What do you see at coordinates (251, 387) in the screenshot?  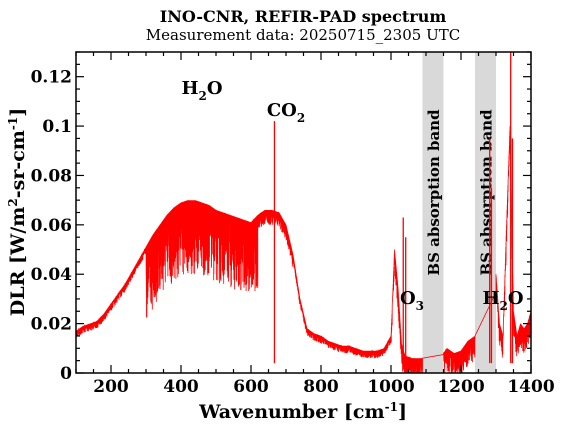 I see `x-tick-label: 600` at bounding box center [251, 387].